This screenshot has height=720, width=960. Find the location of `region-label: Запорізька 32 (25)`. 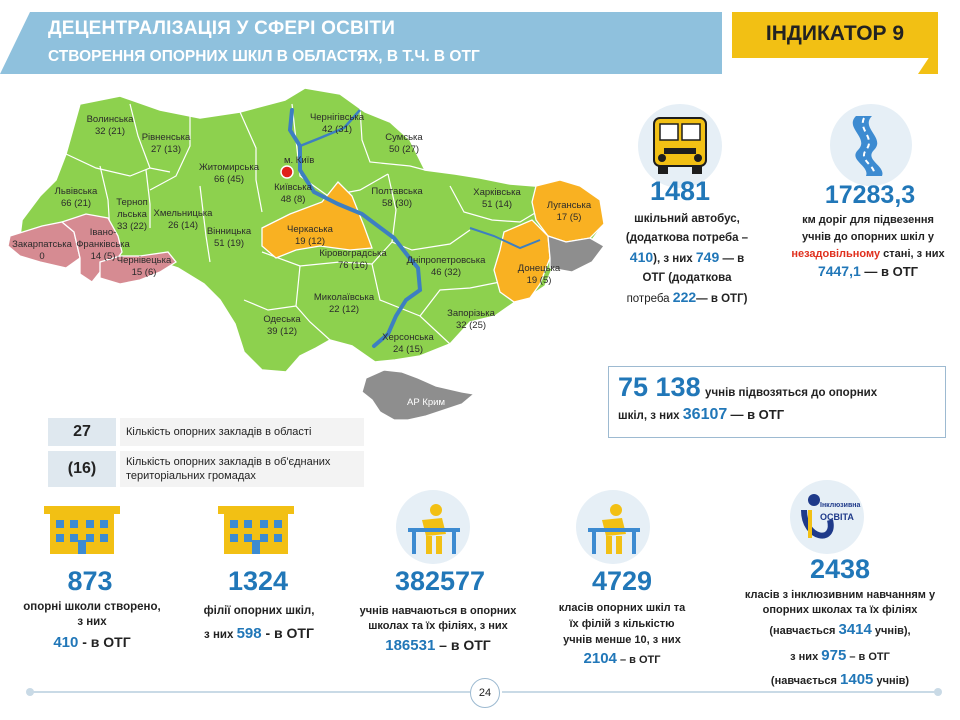

region-label: Запорізька 32 (25) is located at coordinates (471, 319).